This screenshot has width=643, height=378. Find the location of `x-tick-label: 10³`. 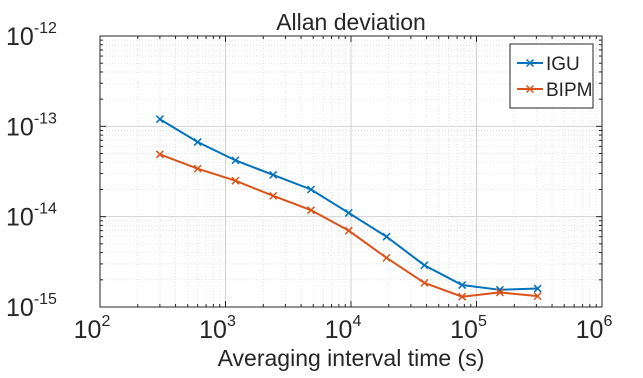

x-tick-label: 10³ is located at coordinates (217, 328).